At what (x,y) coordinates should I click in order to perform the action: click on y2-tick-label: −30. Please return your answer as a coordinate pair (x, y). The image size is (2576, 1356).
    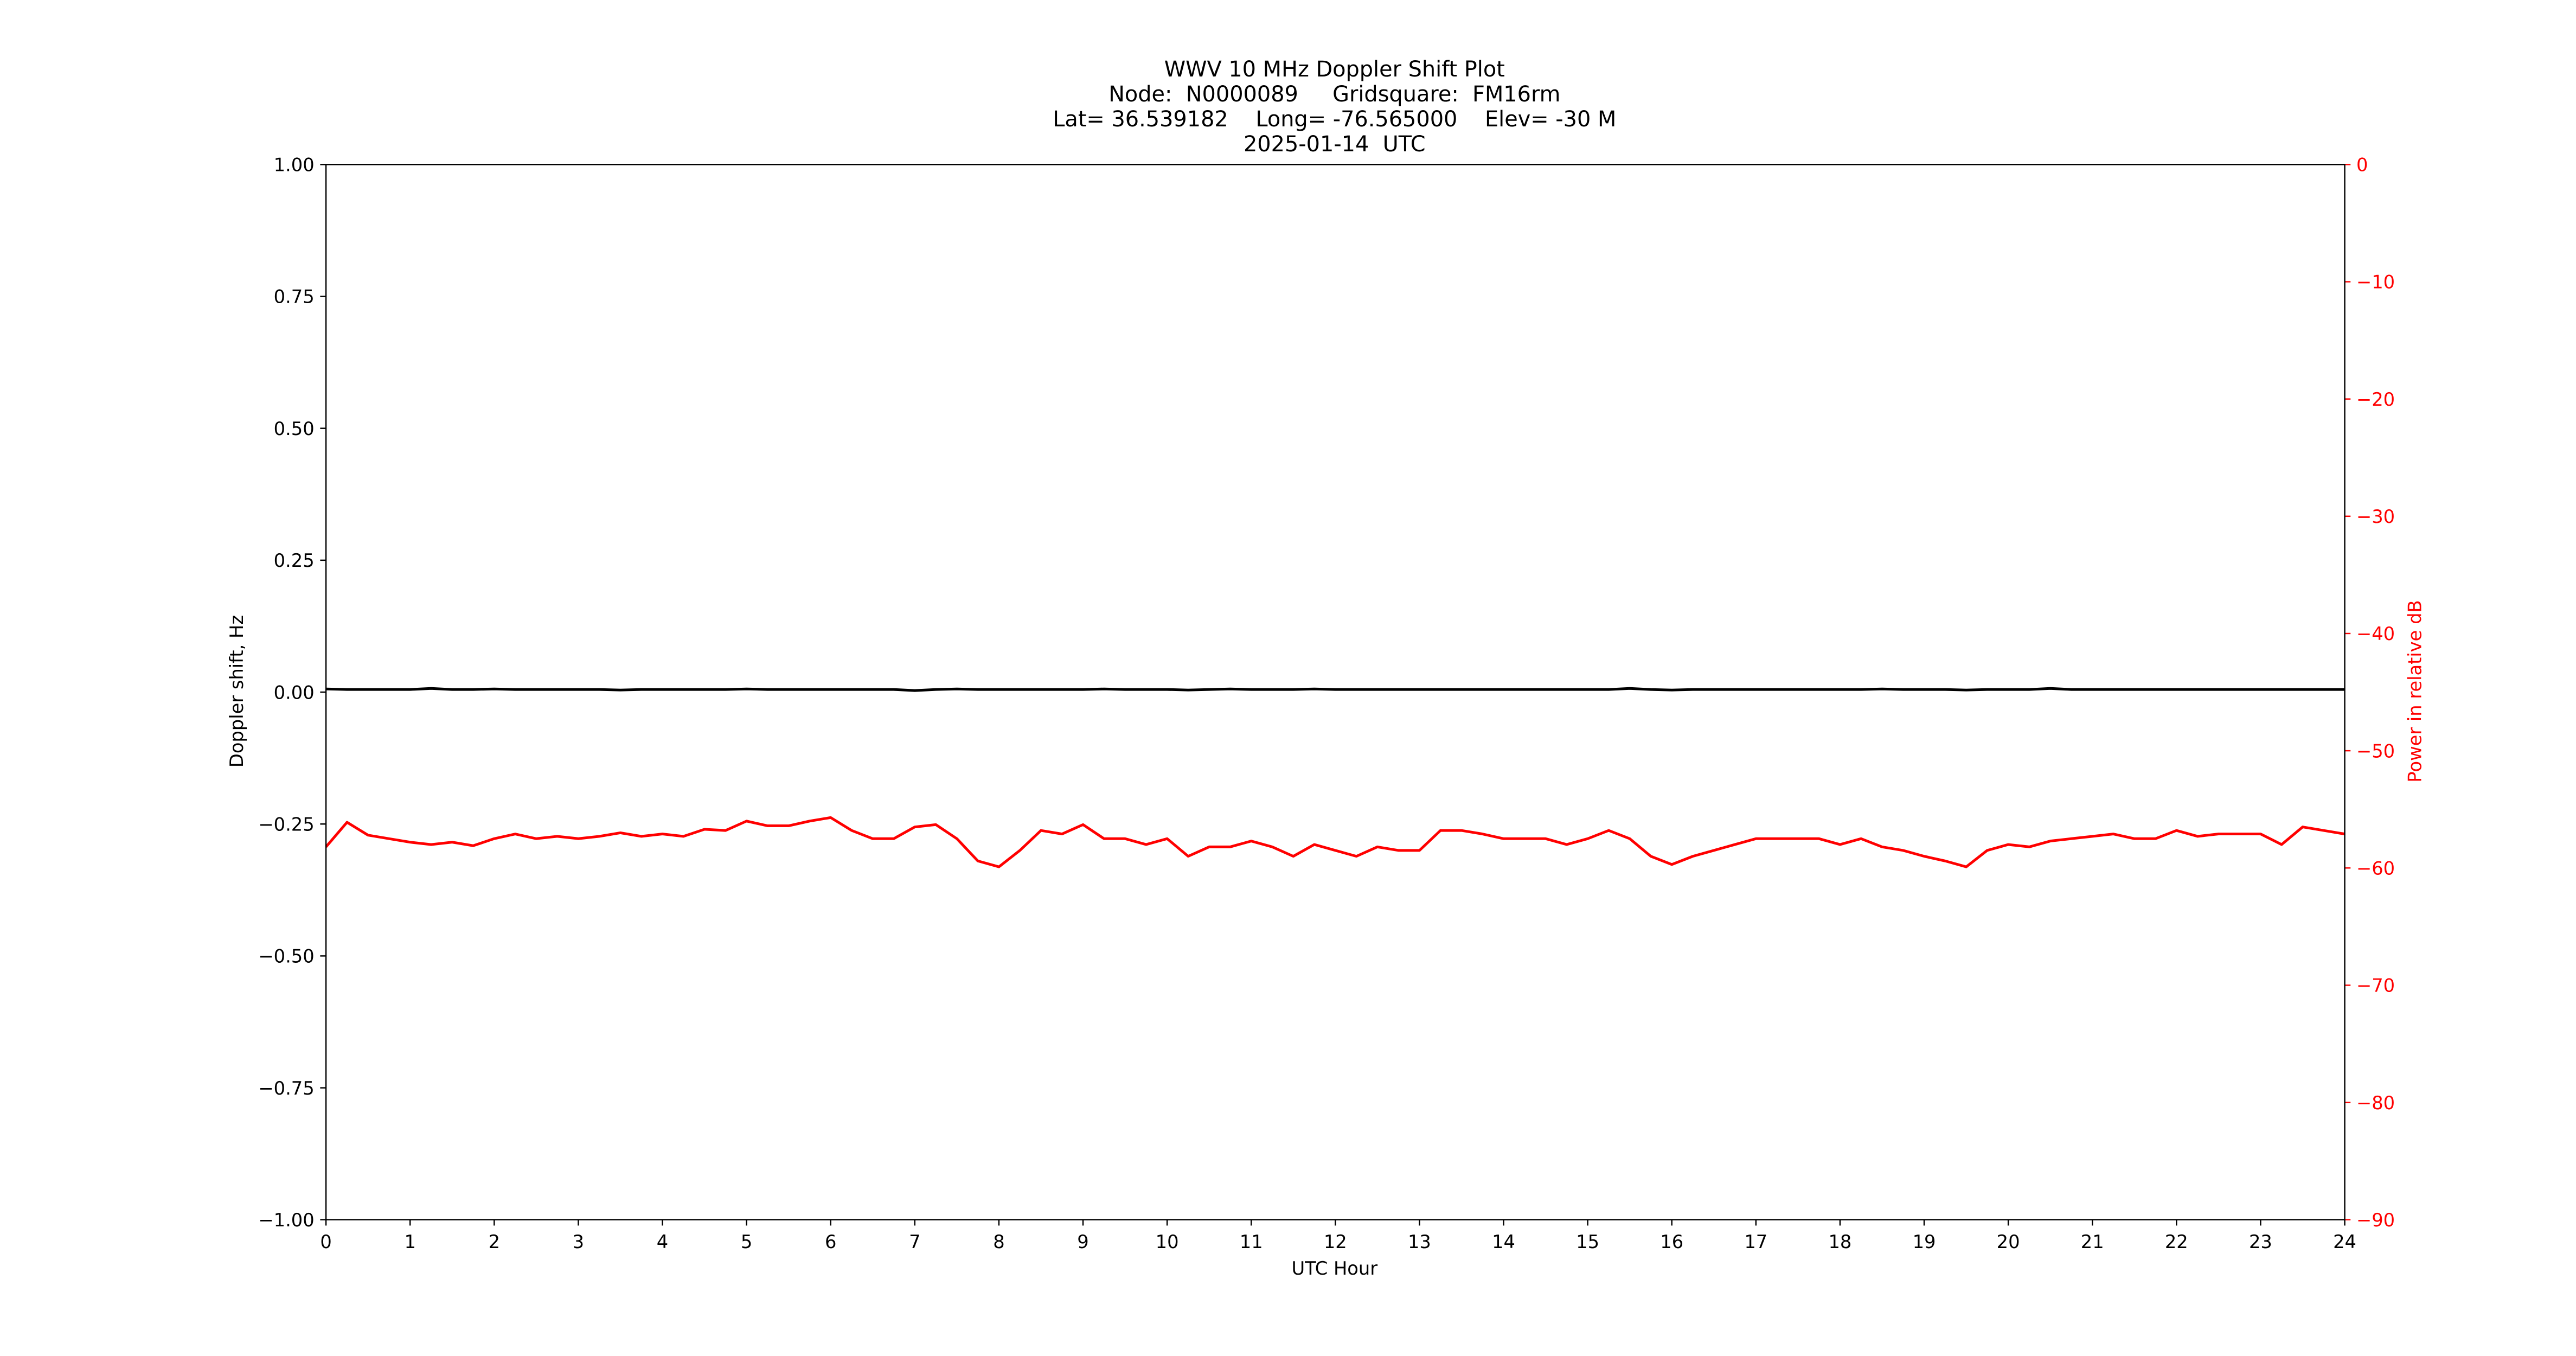
    Looking at the image, I should click on (2375, 516).